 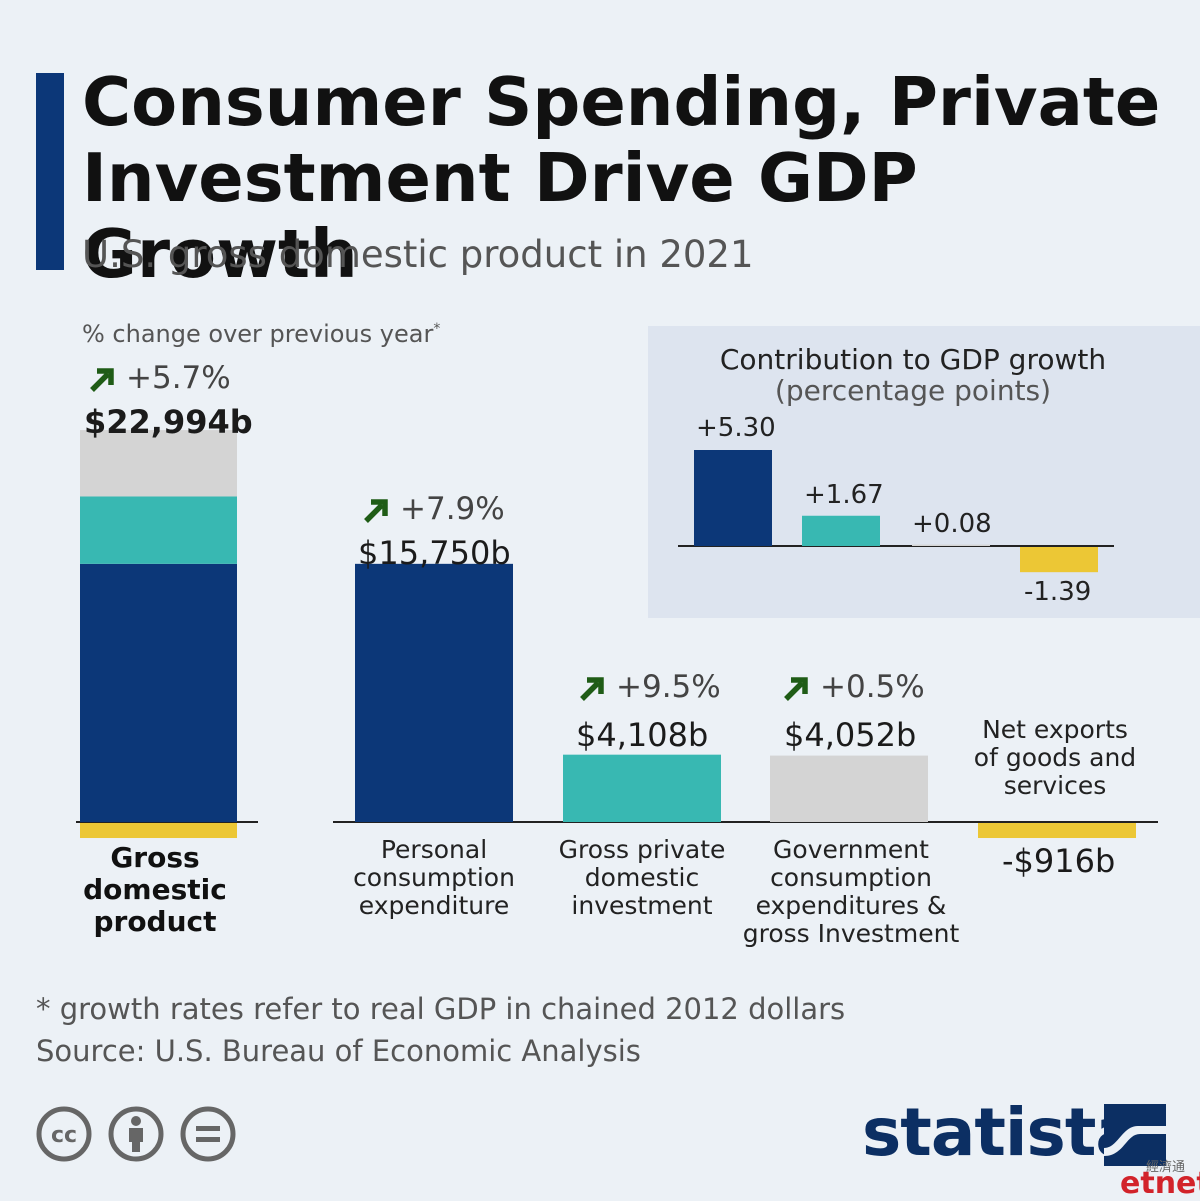 I want to click on bar-net-exports, so click(x=1057, y=831).